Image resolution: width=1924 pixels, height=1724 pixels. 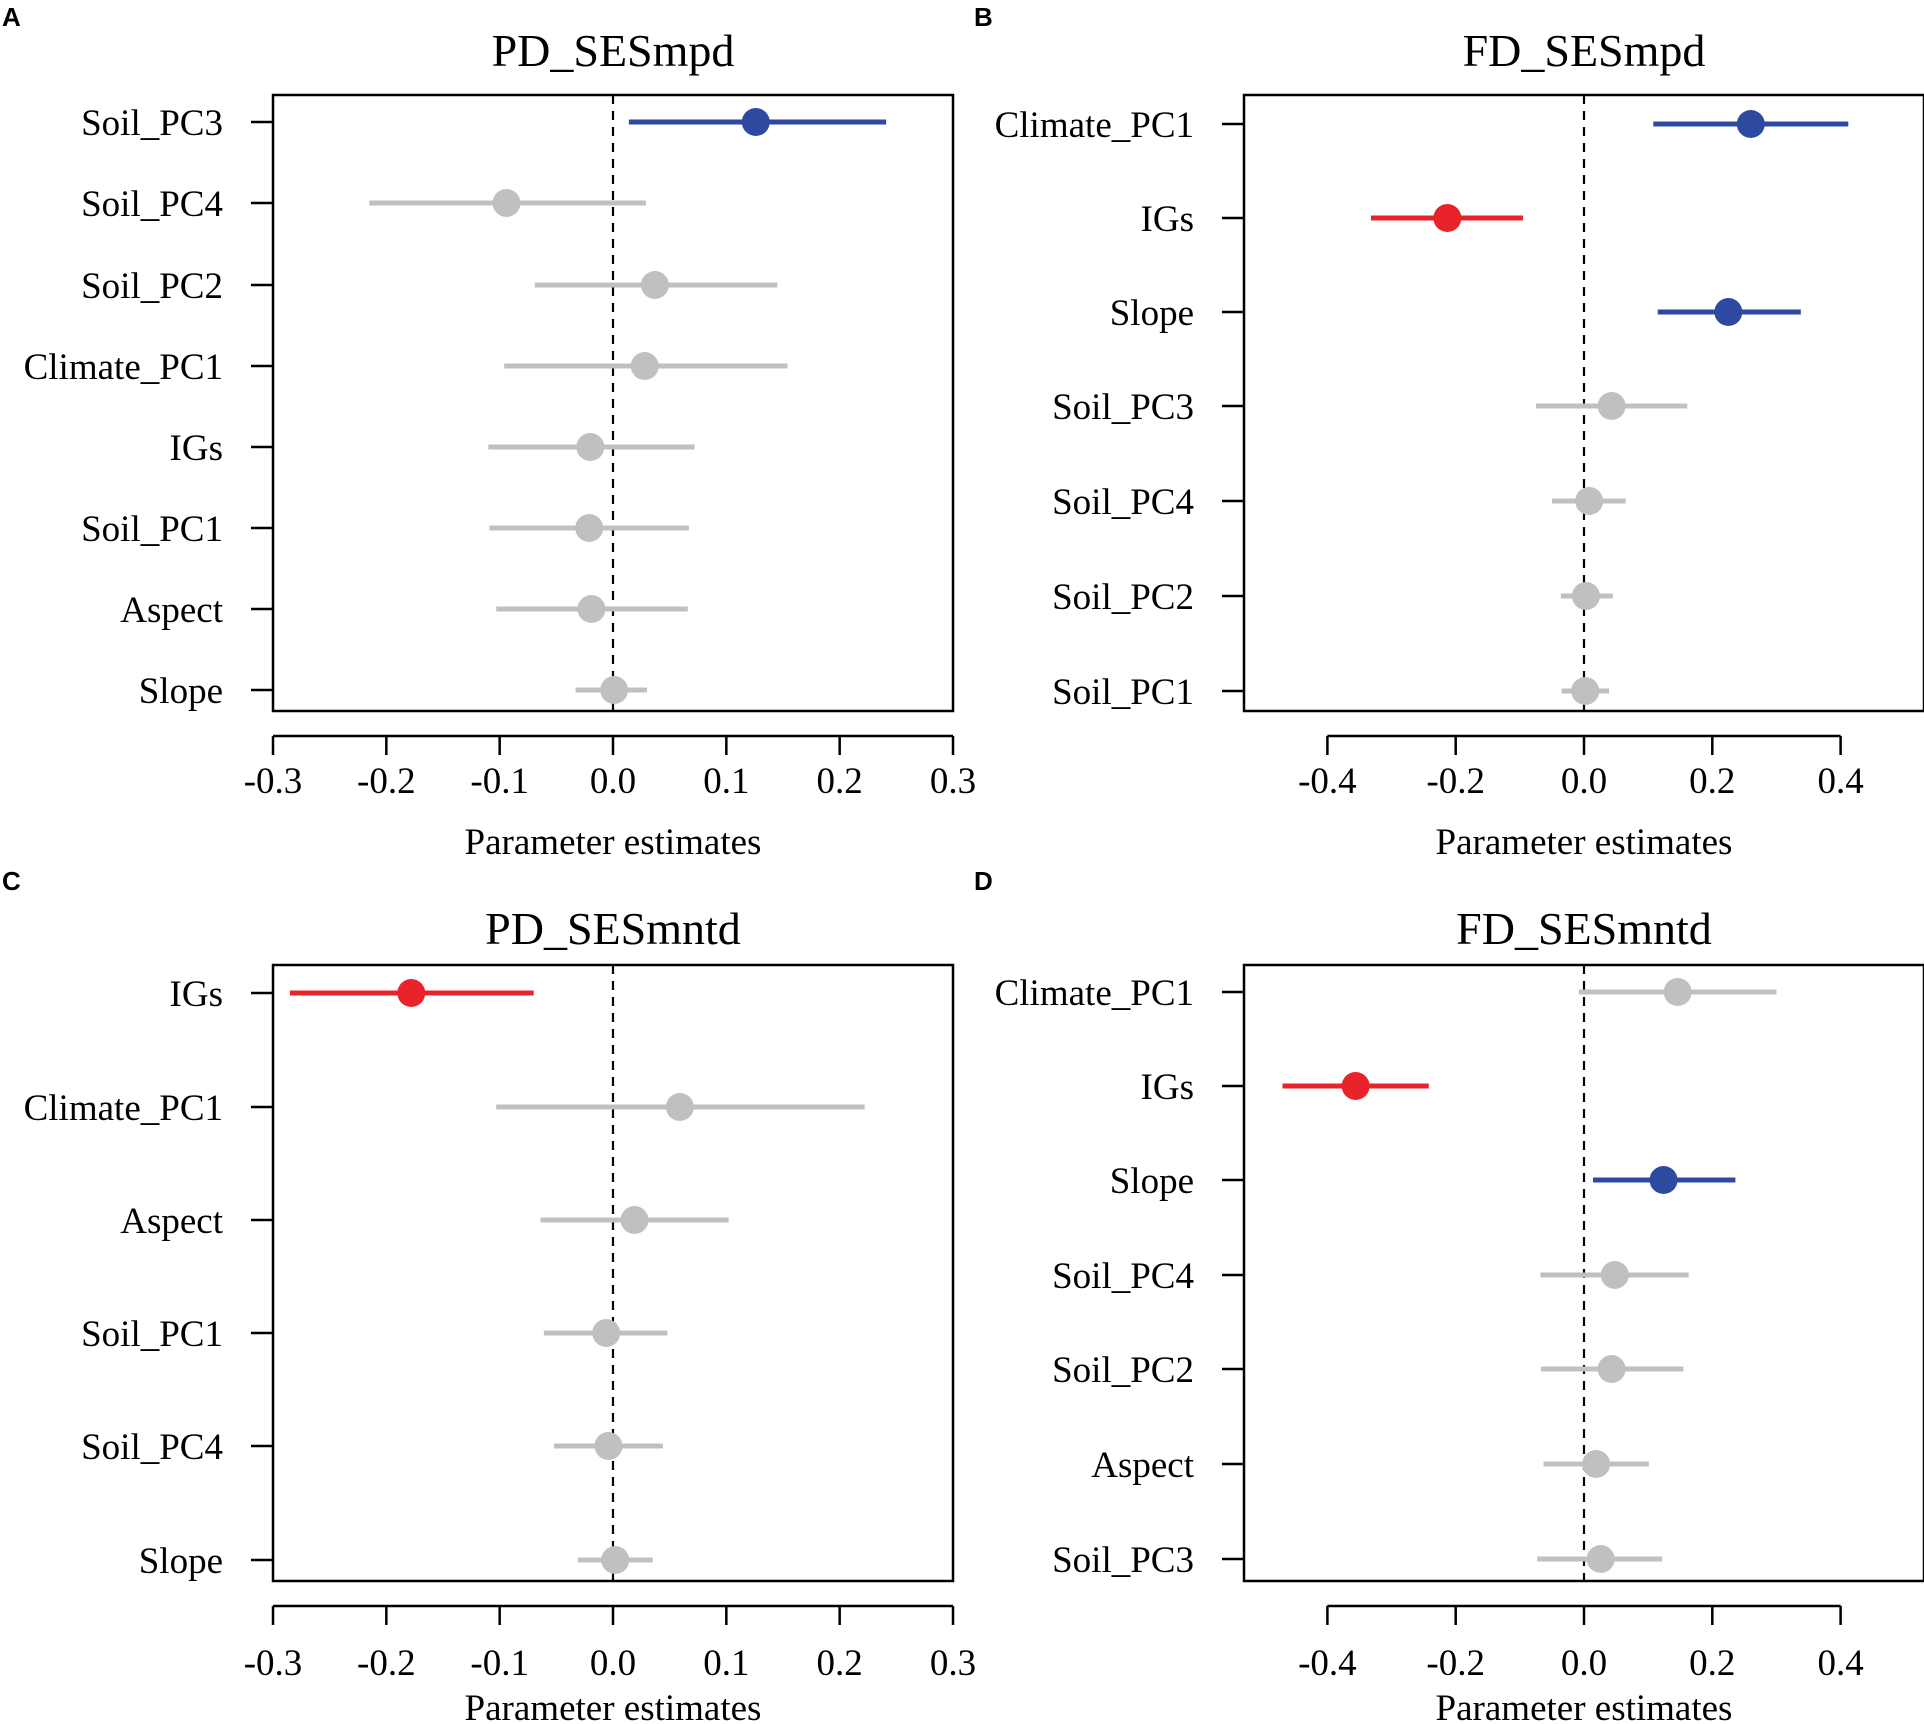 I want to click on chart-title: FD_SESmntd, so click(x=1584, y=928).